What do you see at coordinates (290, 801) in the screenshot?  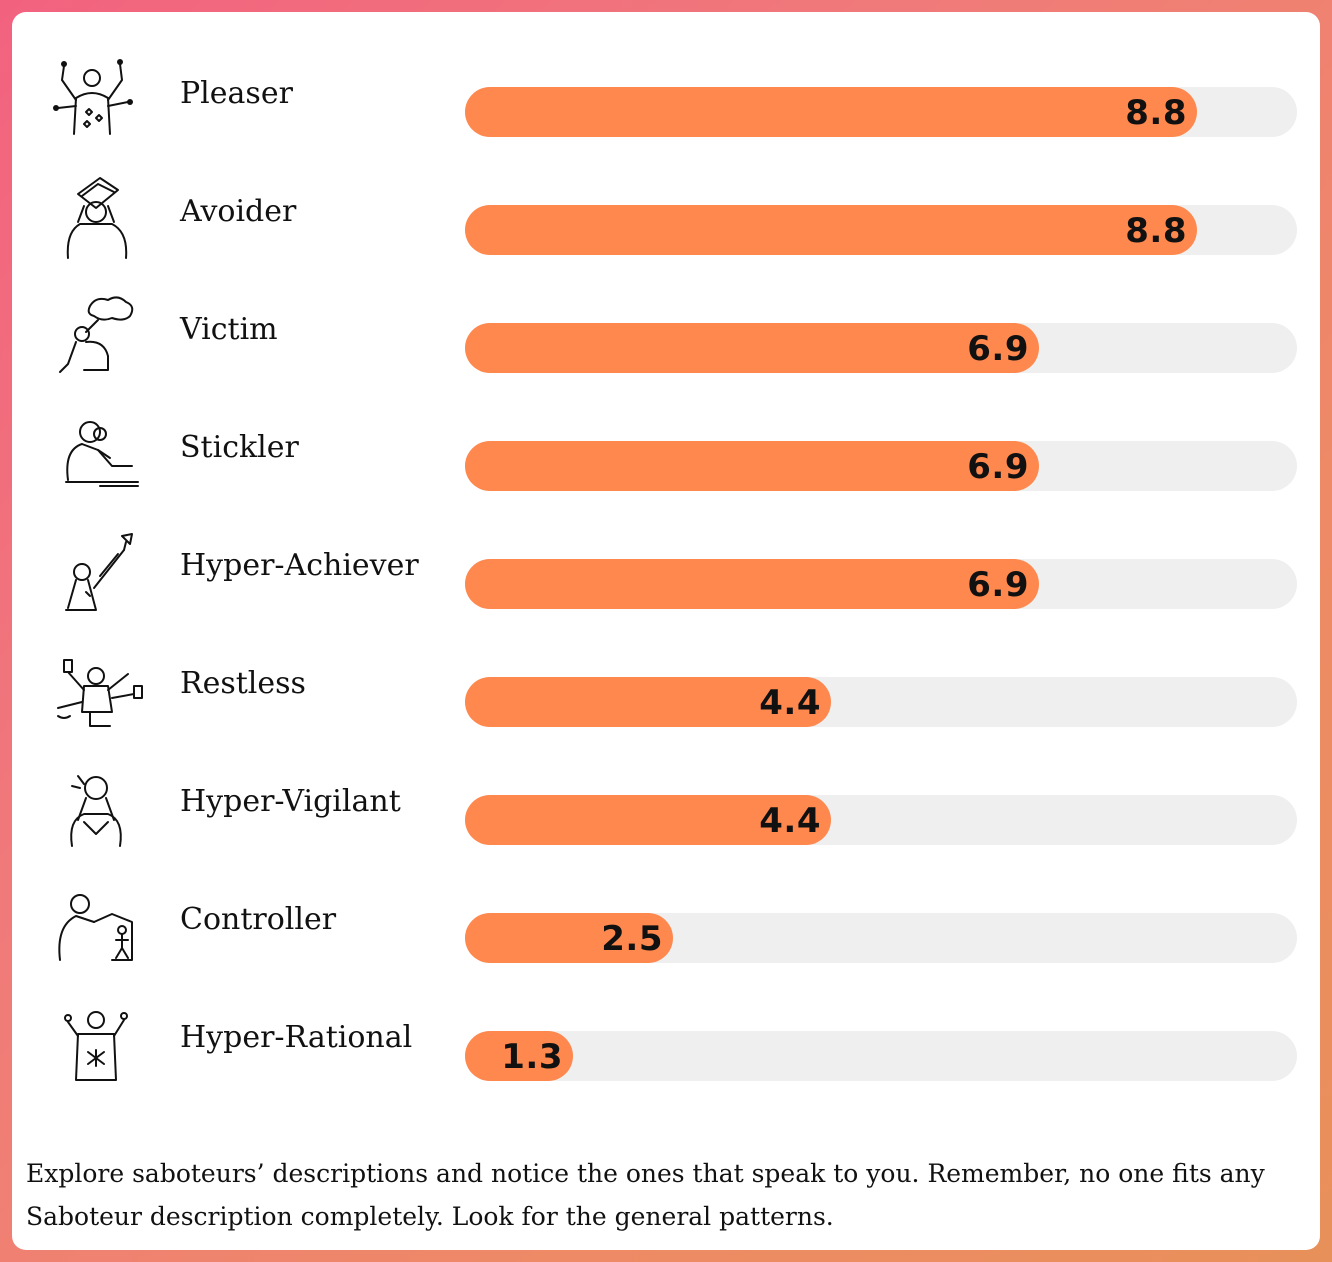 I see `saboteur-label: Hyper-Vigilant` at bounding box center [290, 801].